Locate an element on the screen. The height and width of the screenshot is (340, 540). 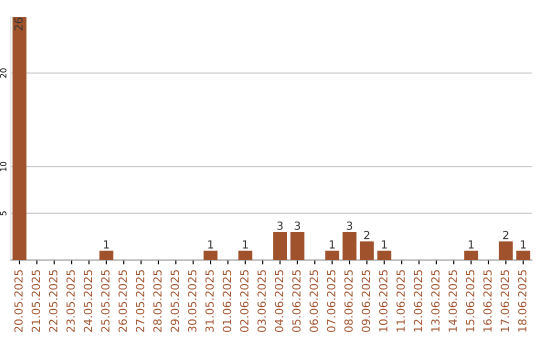
y-tick-label: 20 is located at coordinates (3, 73).